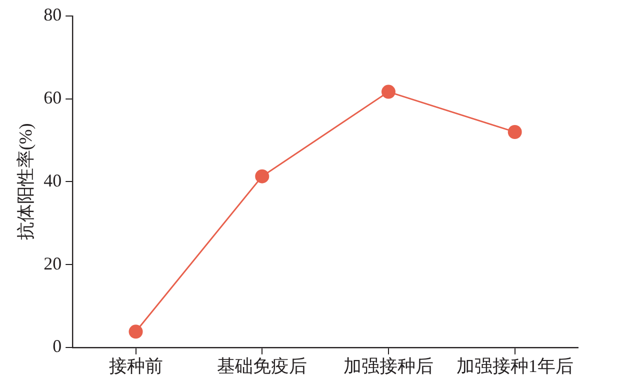  Describe the element at coordinates (262, 366) in the screenshot. I see `x-tick-label: 基础免疫后` at that location.